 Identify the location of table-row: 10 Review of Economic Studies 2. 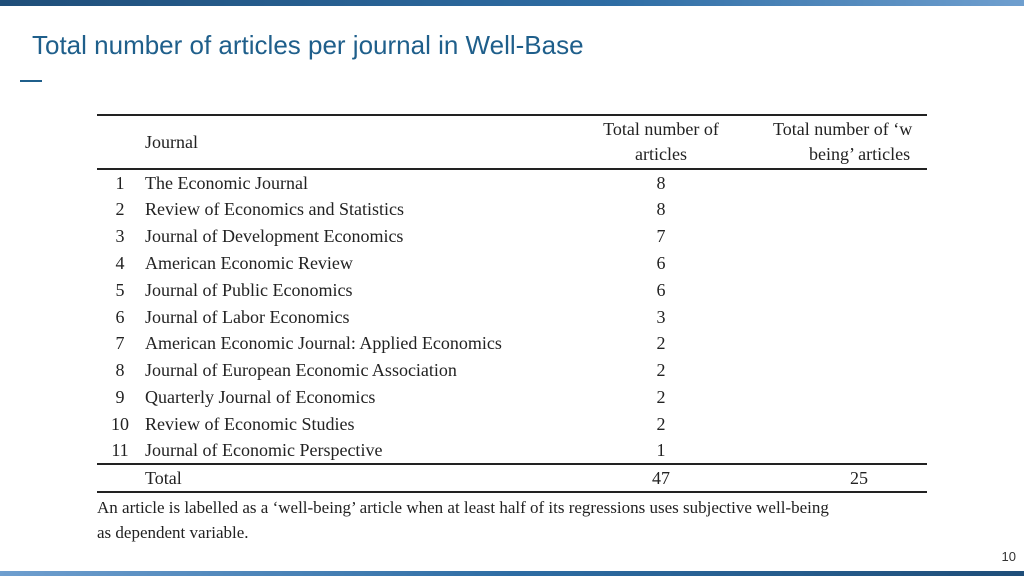
(512, 423).